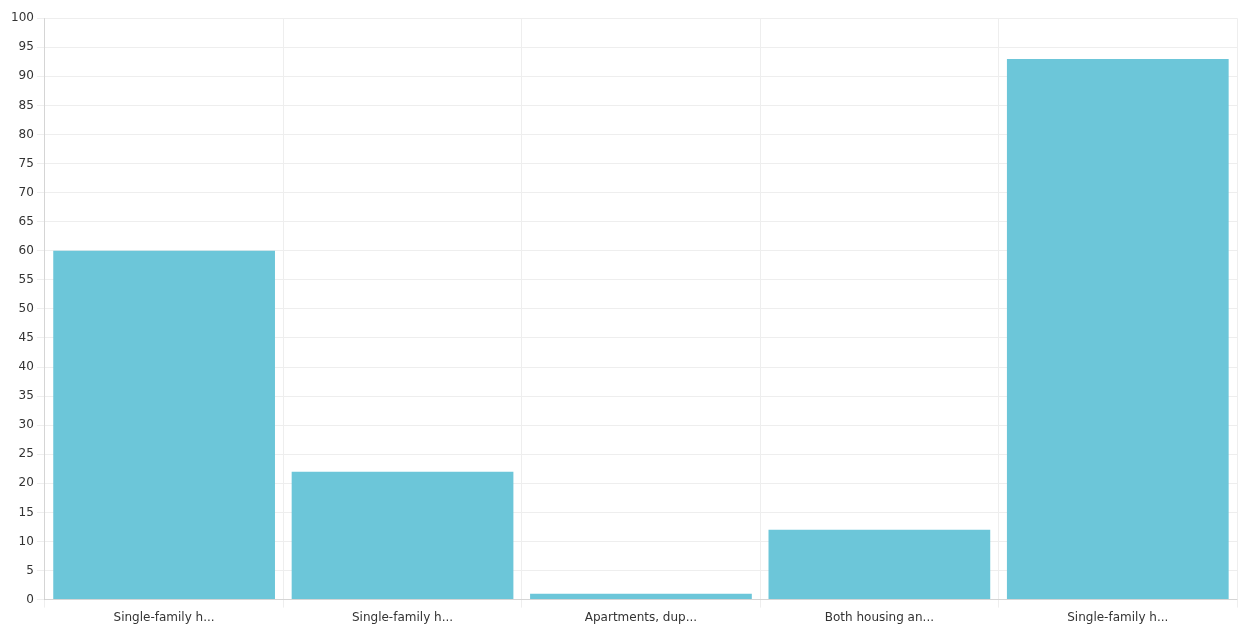 The height and width of the screenshot is (636, 1255). Describe the element at coordinates (26, 162) in the screenshot. I see `y-tick-label: 75` at that location.